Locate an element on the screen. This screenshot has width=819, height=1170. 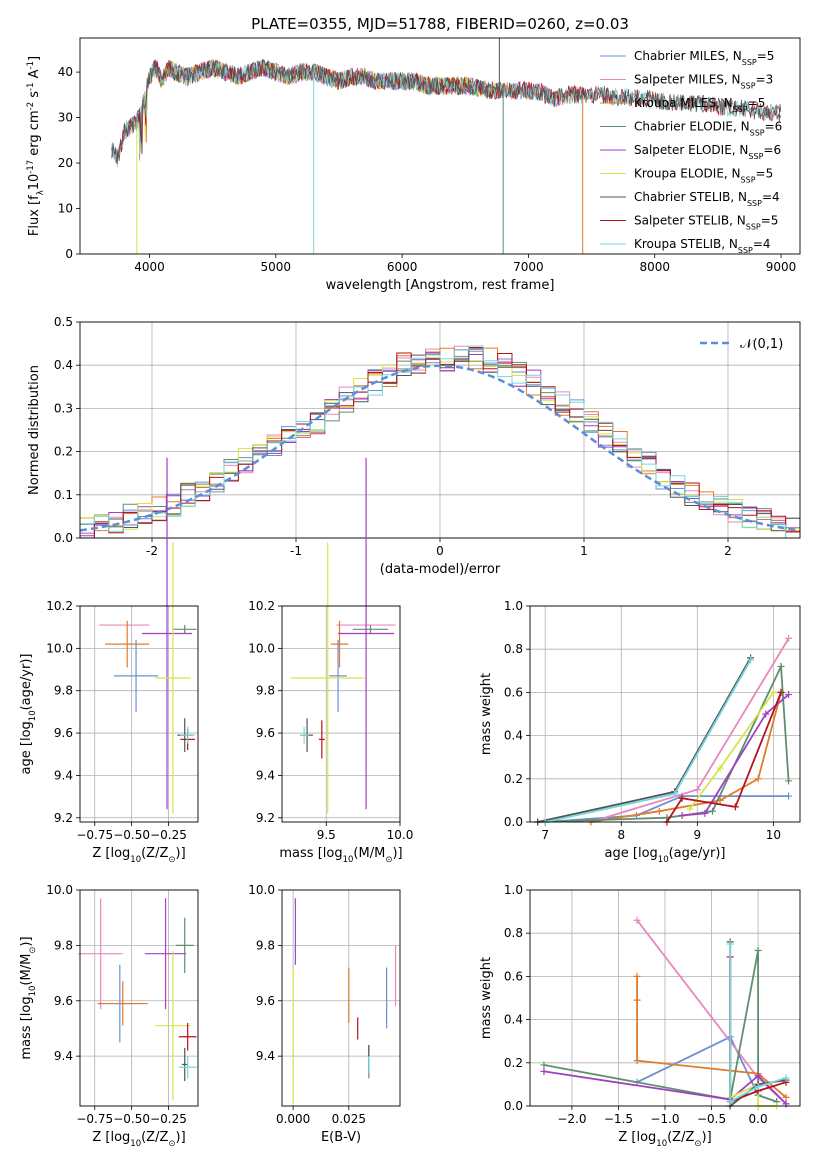
y-tick-label: 10 is located at coordinates (65, 209).